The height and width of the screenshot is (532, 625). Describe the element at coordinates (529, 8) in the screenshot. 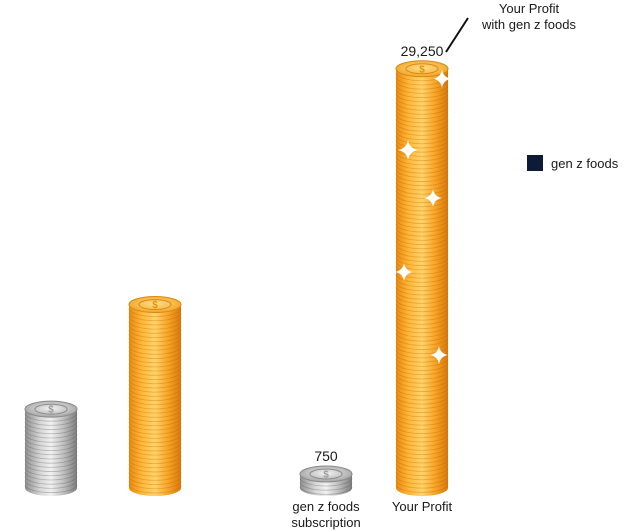

I see `annotation-text: Your Profit` at that location.